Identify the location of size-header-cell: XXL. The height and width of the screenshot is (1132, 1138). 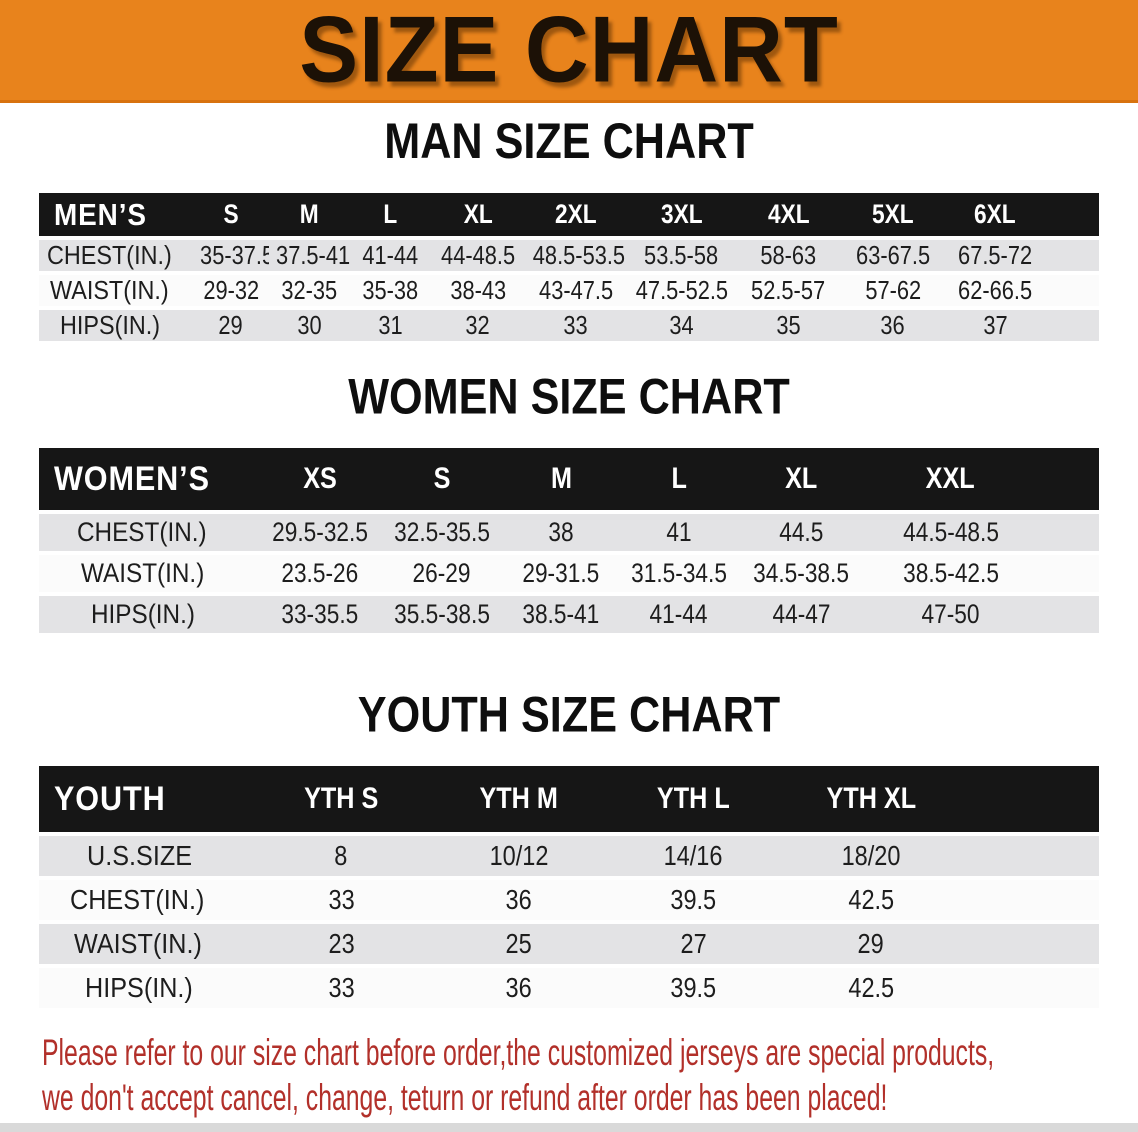
(950, 479).